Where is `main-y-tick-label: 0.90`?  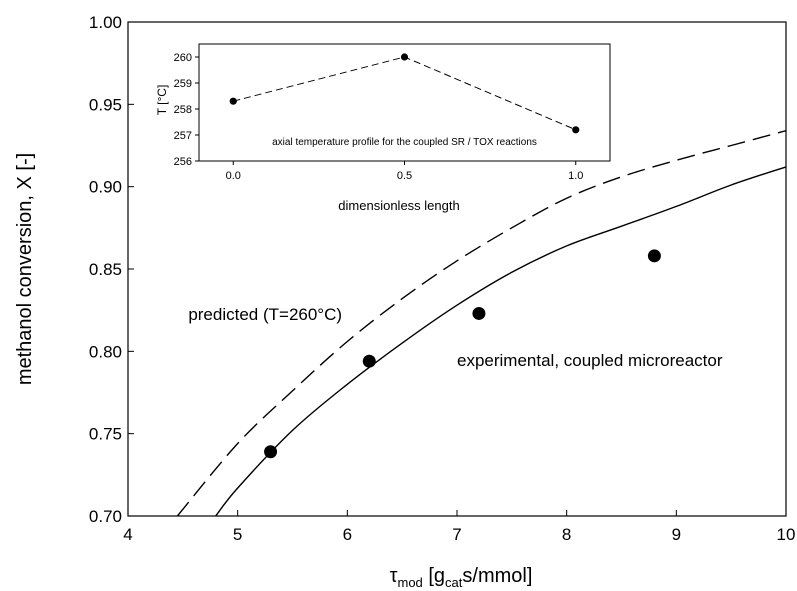 main-y-tick-label: 0.90 is located at coordinates (105, 187).